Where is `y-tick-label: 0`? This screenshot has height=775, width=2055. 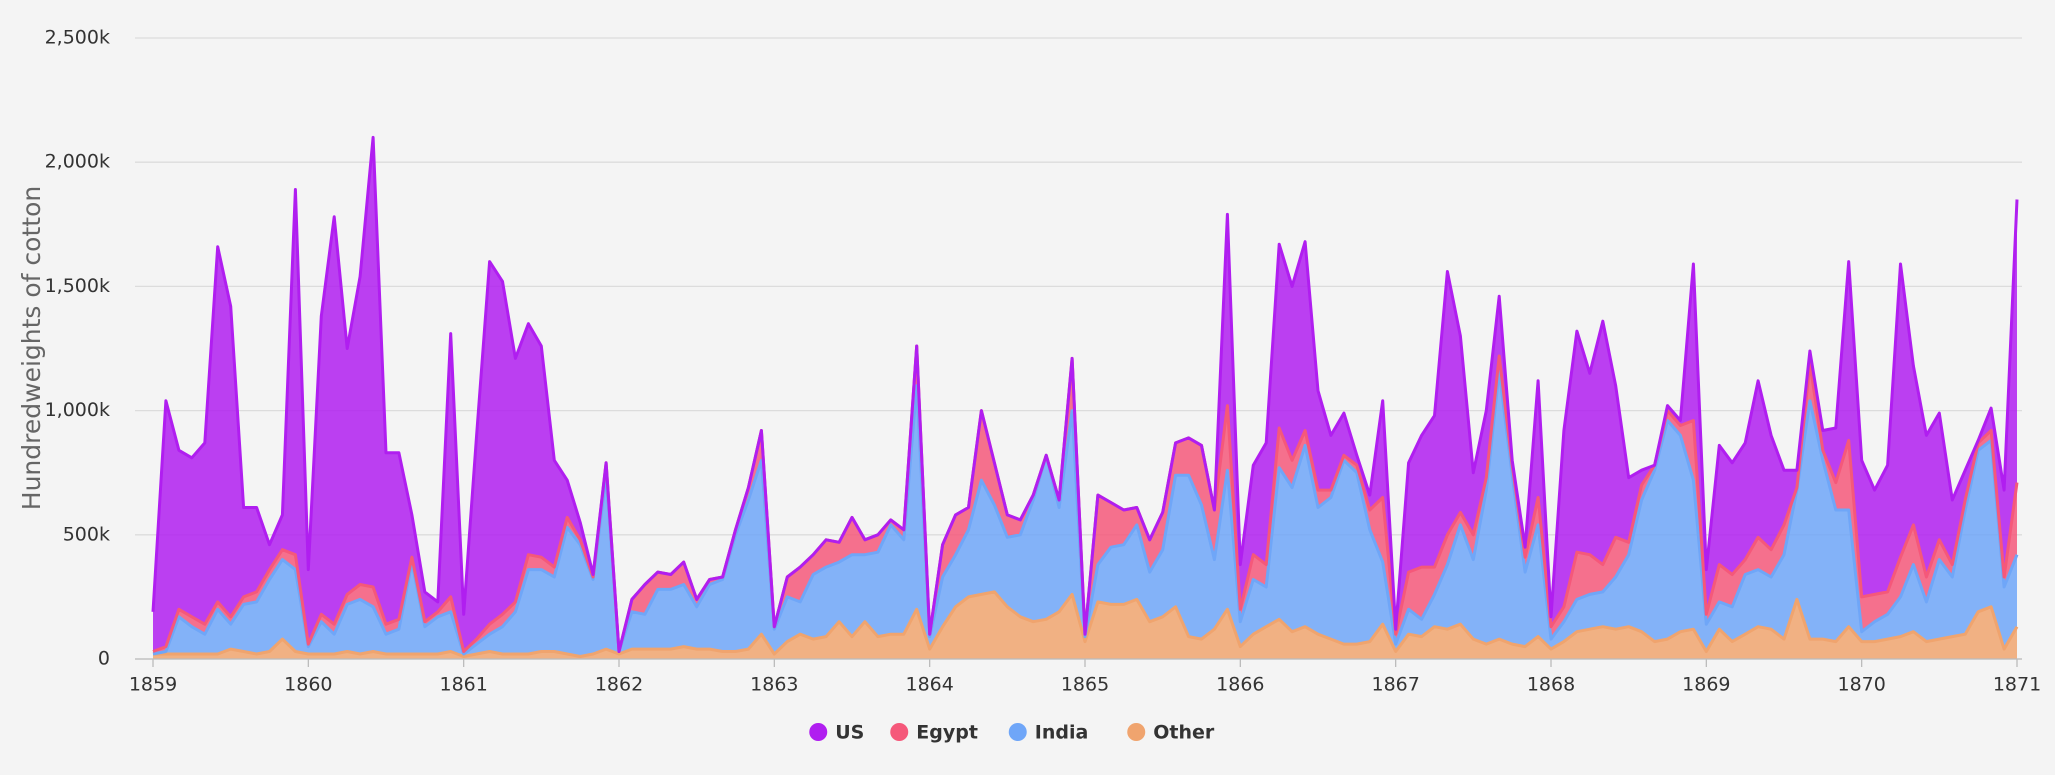 y-tick-label: 0 is located at coordinates (104, 659).